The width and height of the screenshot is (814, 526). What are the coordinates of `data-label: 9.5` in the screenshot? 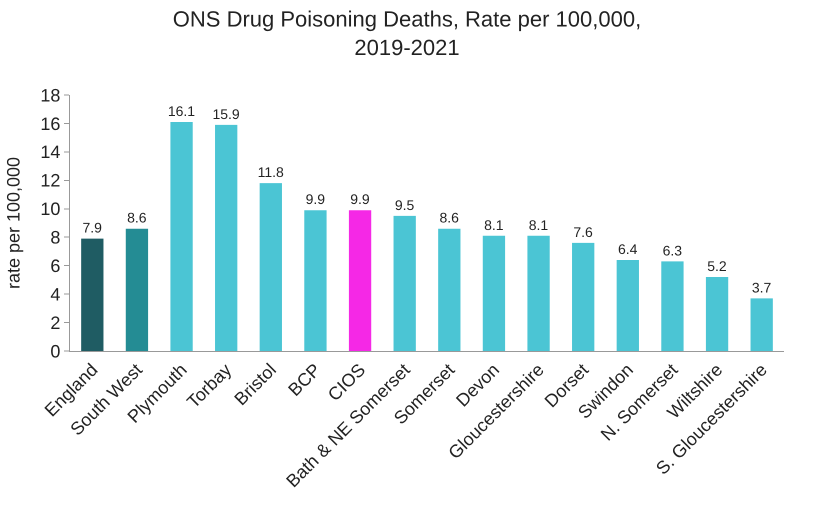 It's located at (404, 204).